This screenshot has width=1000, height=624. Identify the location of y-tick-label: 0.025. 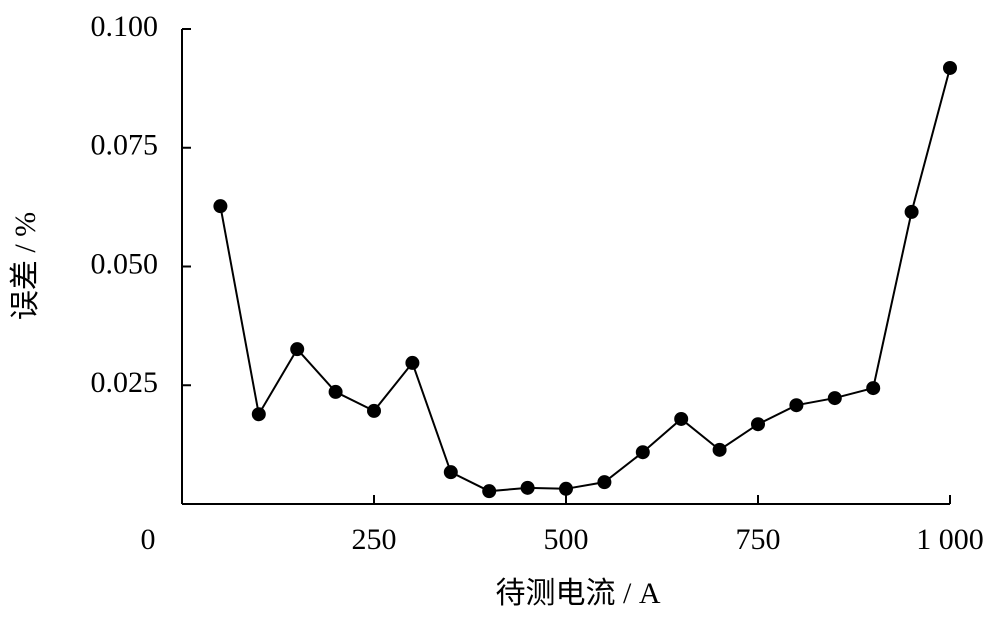
(125, 382).